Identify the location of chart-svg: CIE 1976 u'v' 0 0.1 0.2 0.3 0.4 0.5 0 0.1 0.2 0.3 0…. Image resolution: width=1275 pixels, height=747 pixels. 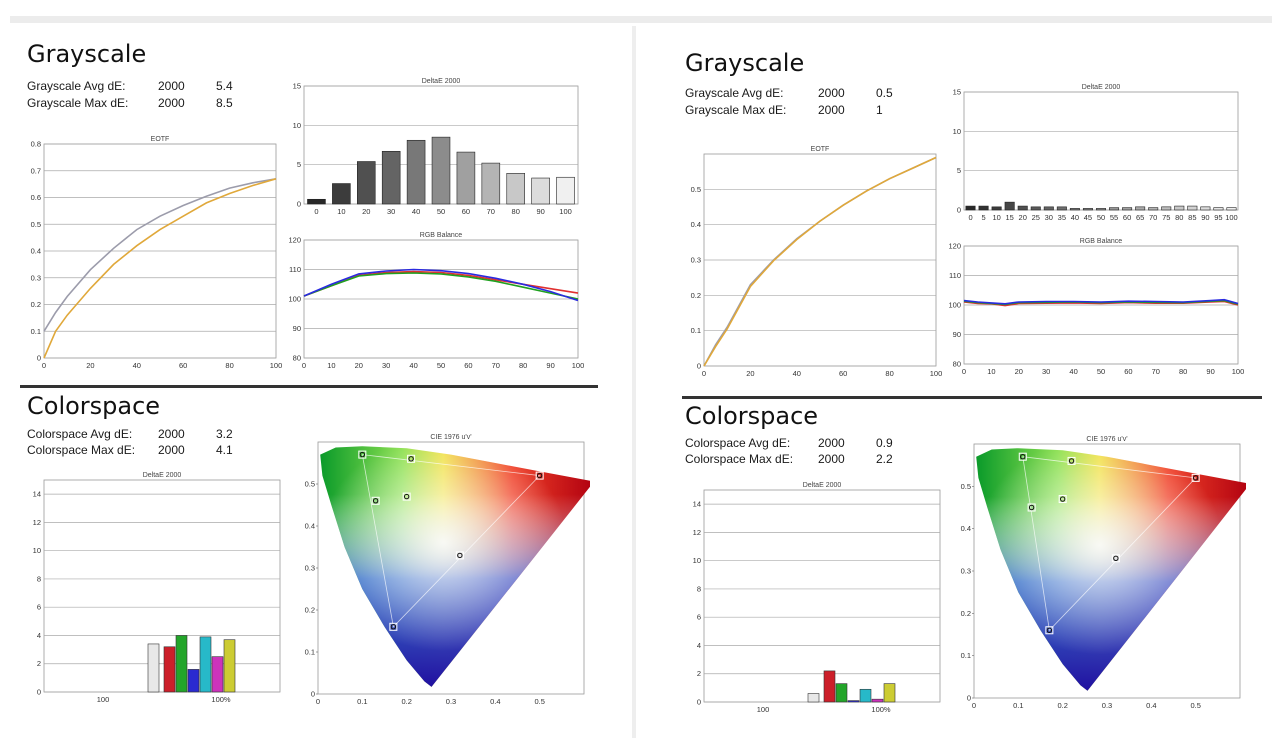
(447, 570).